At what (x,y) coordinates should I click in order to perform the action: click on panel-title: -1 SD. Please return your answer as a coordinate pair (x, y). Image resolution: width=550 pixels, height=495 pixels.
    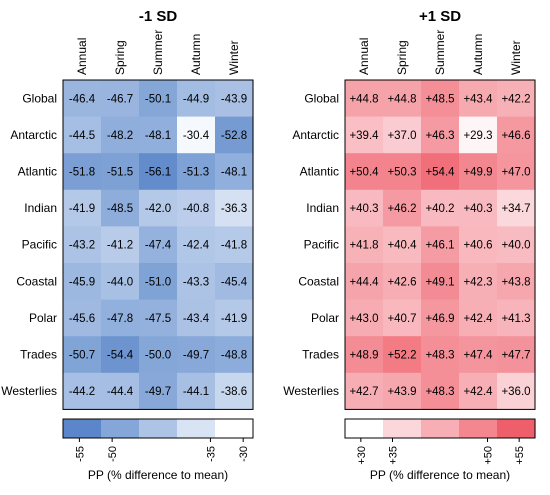
    Looking at the image, I should click on (158, 16).